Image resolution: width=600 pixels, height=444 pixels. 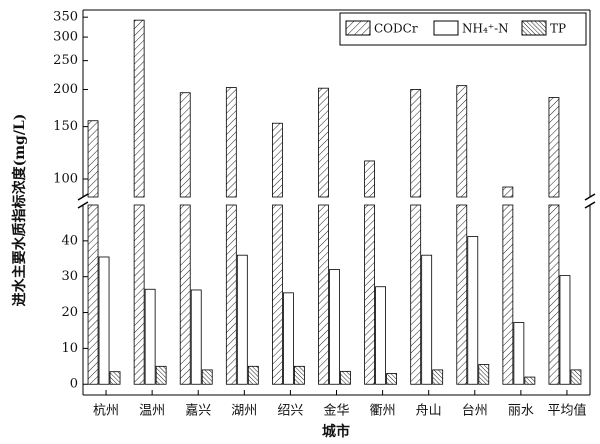 What do you see at coordinates (69, 240) in the screenshot?
I see `y-tick-label: 40` at bounding box center [69, 240].